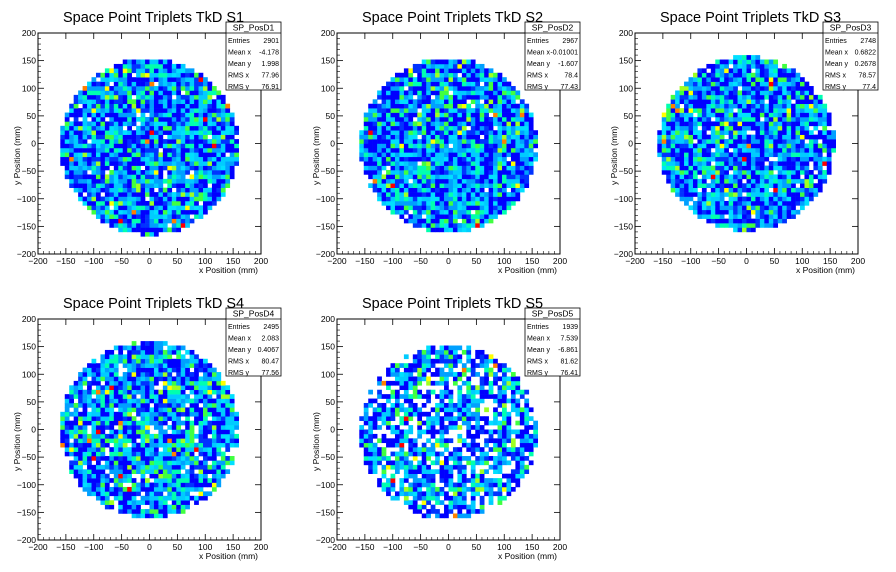 The width and height of the screenshot is (896, 572). What do you see at coordinates (26, 226) in the screenshot?
I see `y-tick-label: −150` at bounding box center [26, 226].